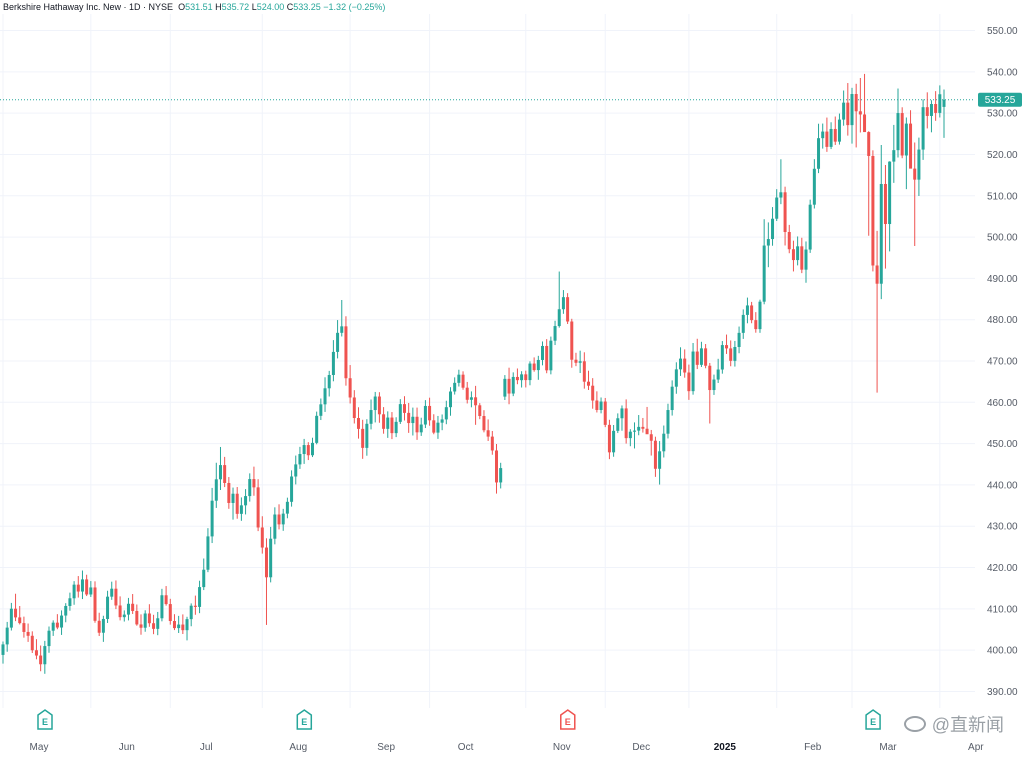  What do you see at coordinates (813, 747) in the screenshot?
I see `x-tick-label: Feb` at bounding box center [813, 747].